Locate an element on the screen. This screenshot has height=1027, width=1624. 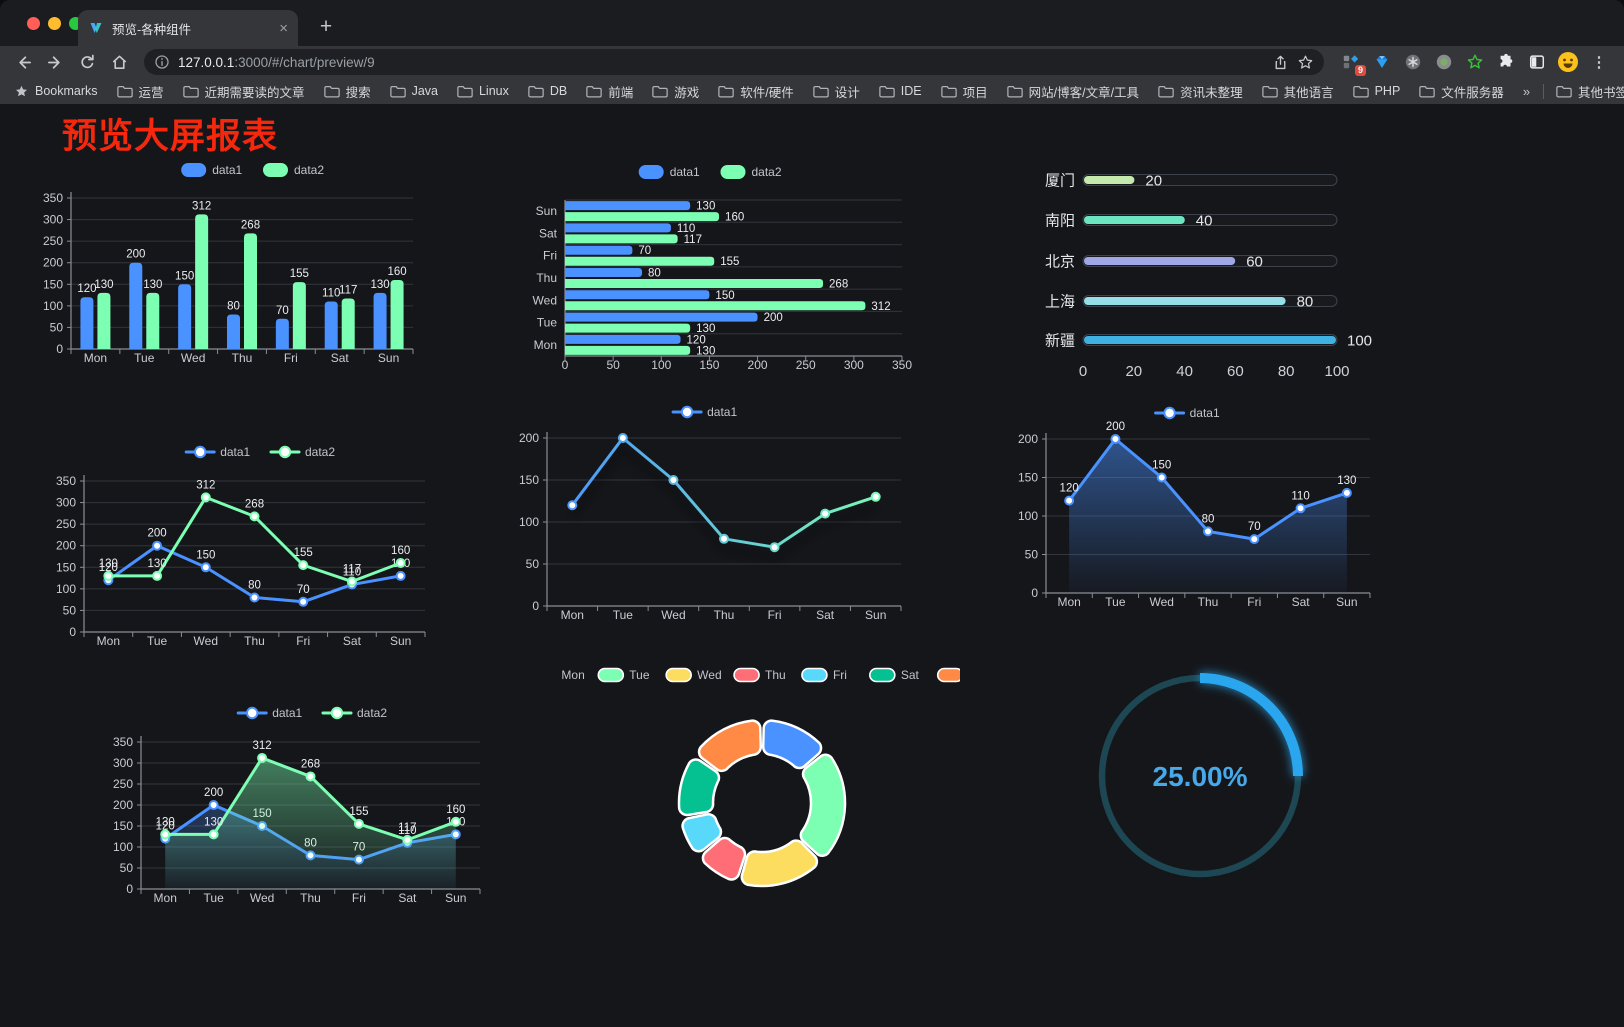
bookmarks-manager-item: Bookmarks is located at coordinates (56, 91).